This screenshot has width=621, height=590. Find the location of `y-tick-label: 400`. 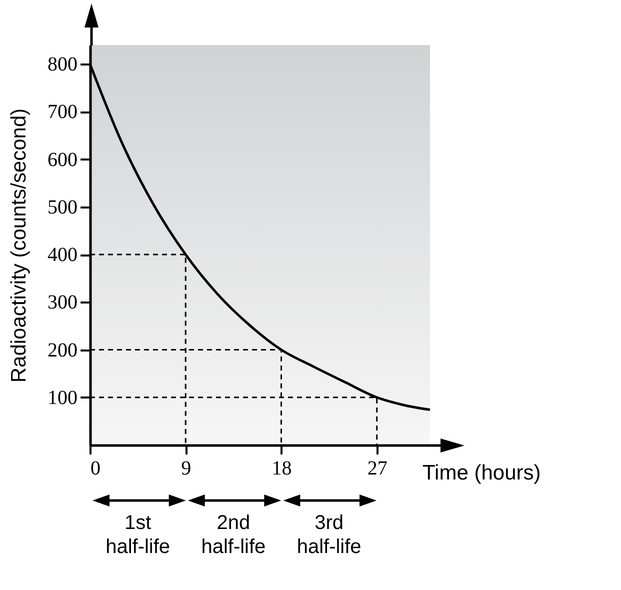

y-tick-label: 400 is located at coordinates (63, 255).